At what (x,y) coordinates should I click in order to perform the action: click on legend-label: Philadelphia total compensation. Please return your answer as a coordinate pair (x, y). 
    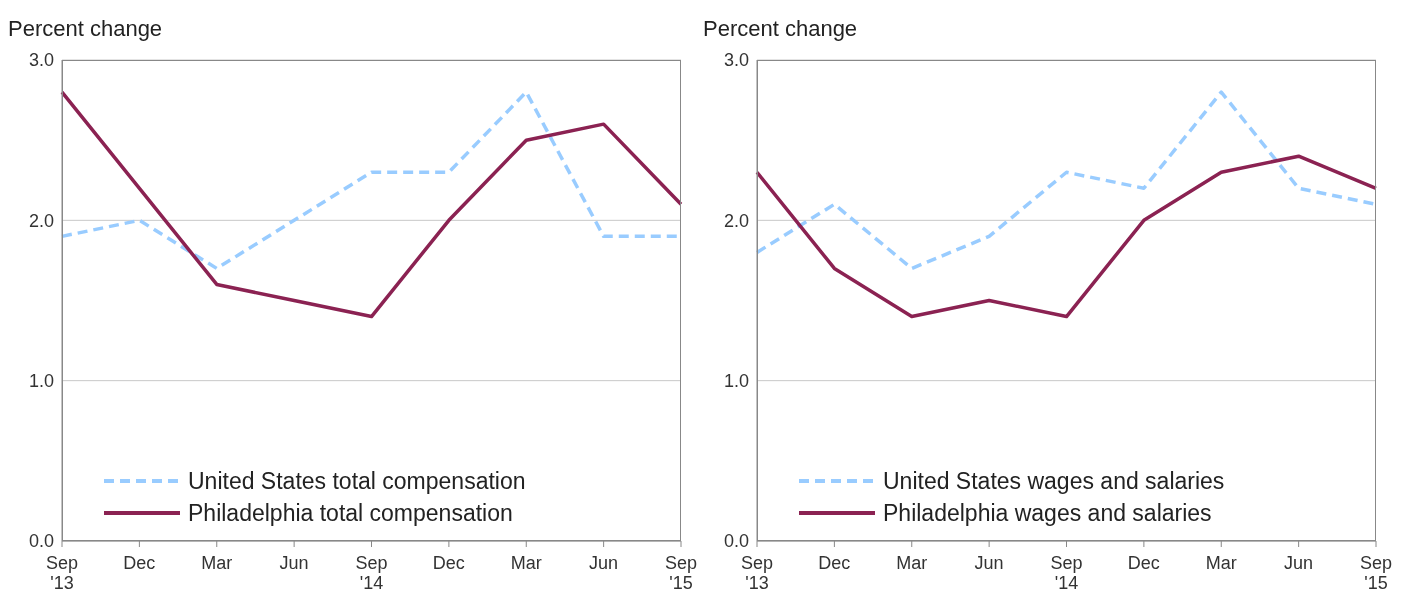
    Looking at the image, I should click on (350, 513).